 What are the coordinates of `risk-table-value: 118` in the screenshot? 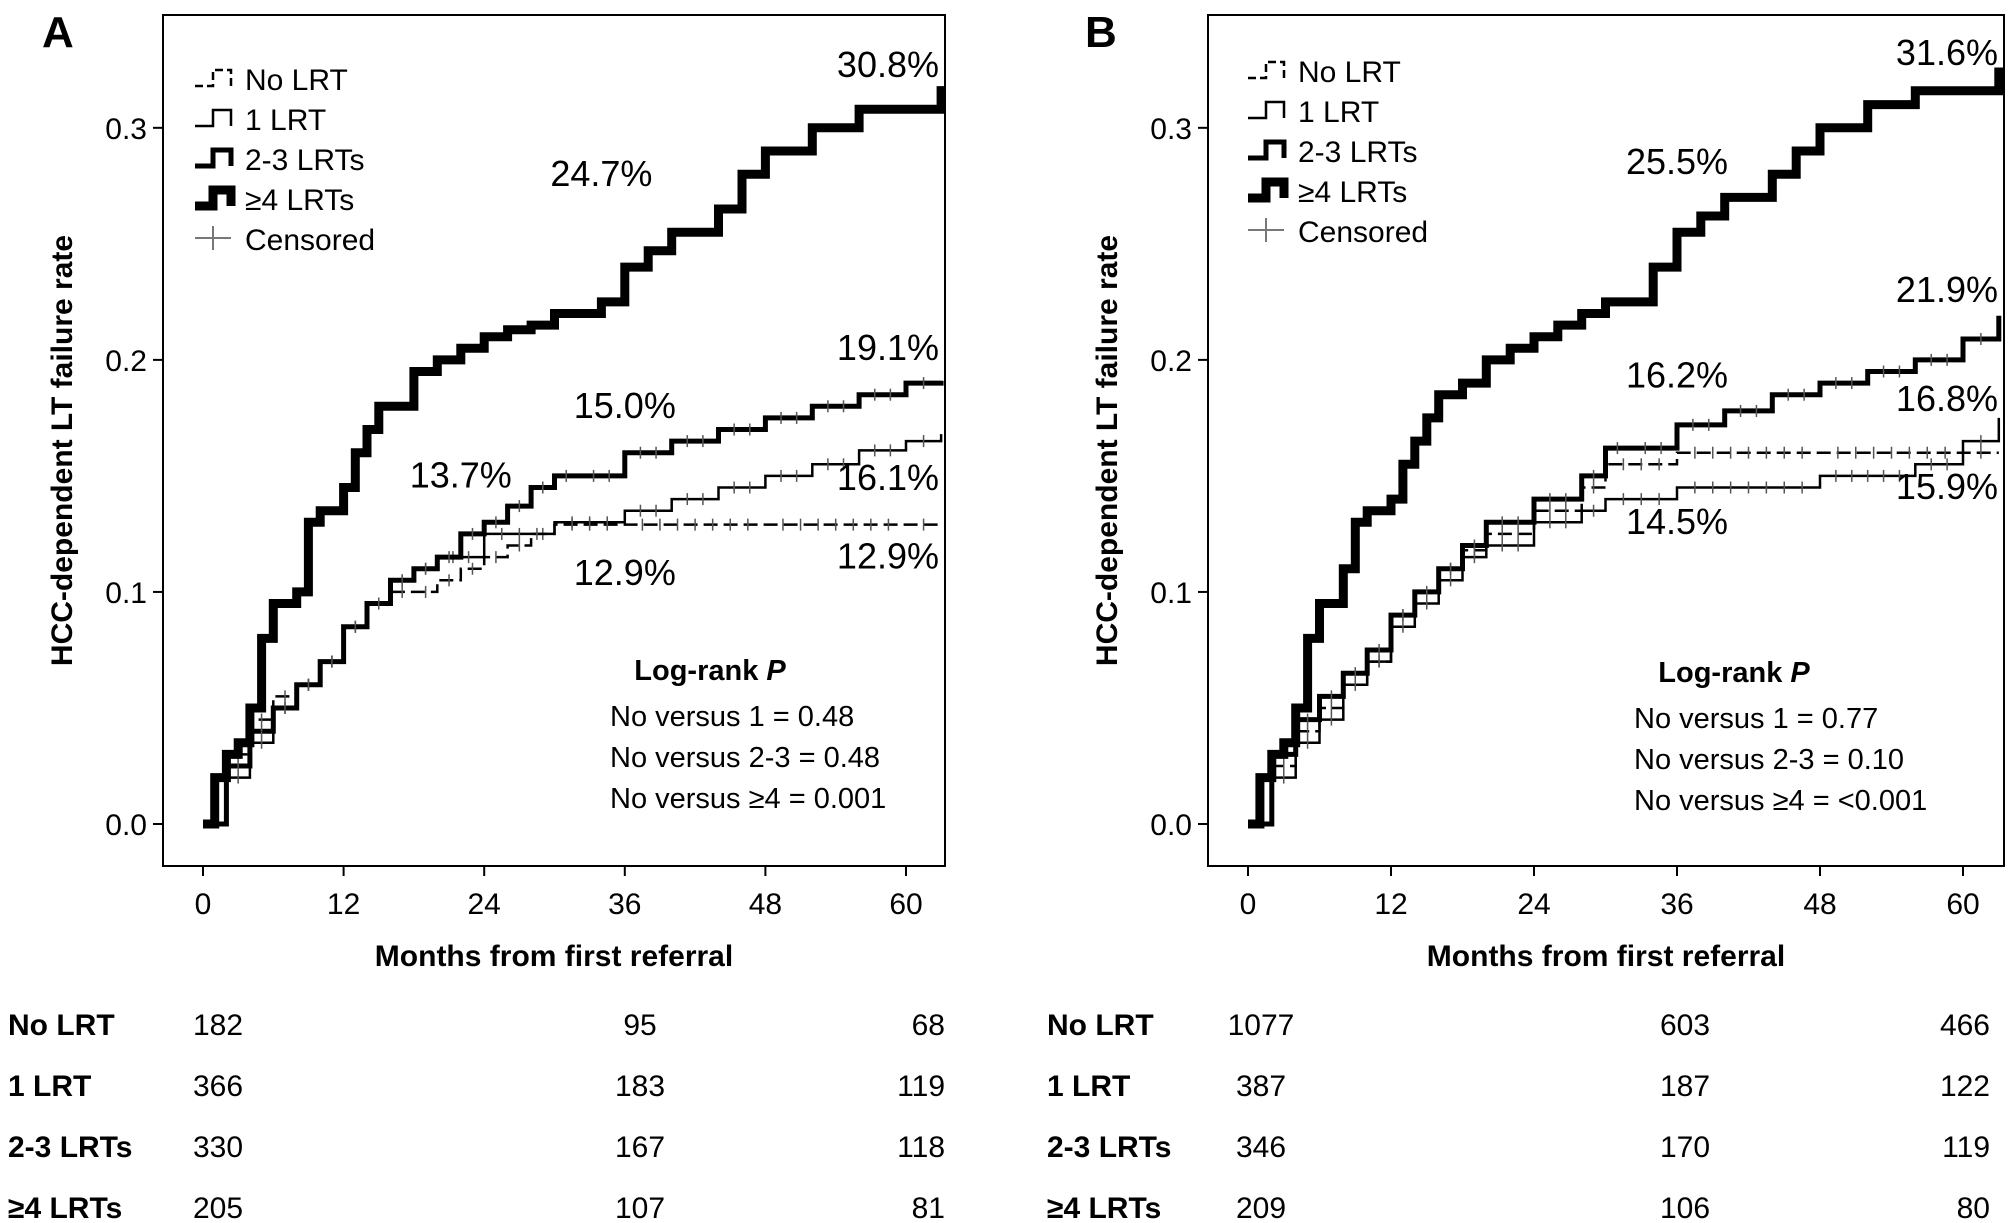 It's located at (921, 1147).